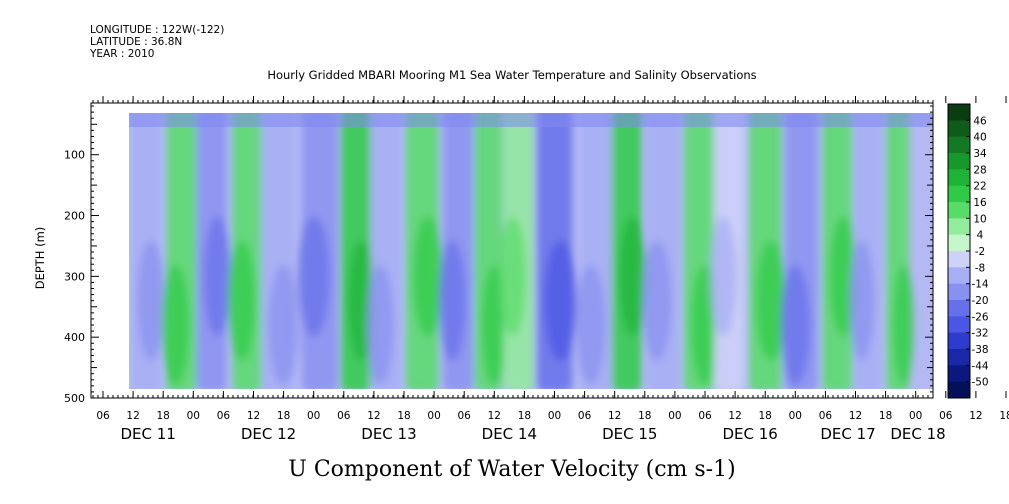 The height and width of the screenshot is (504, 1009). I want to click on colorbar: 46 40 34 28 22 16 10 4 -2 -8 -14 -20 -26 -32 -38 -44 -50, so click(968, 251).